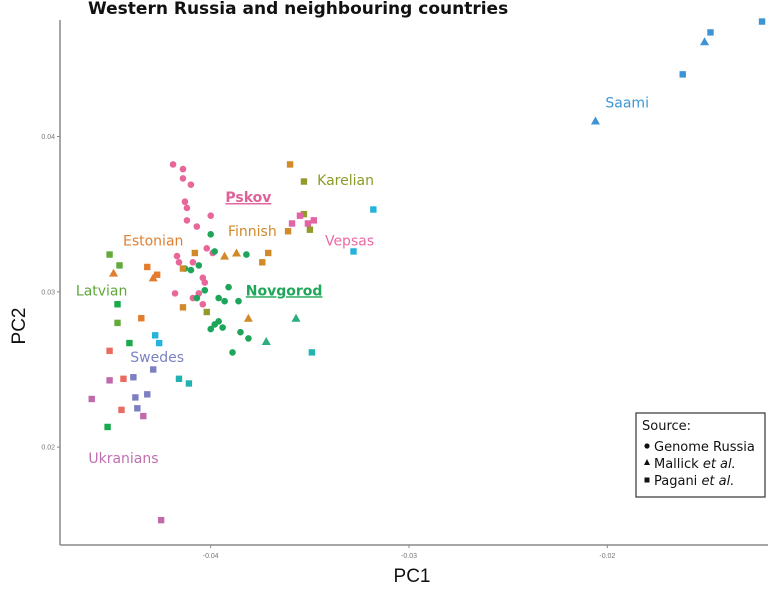 This screenshot has height=593, width=768. What do you see at coordinates (153, 242) in the screenshot?
I see `group-label-estonian: Estonian` at bounding box center [153, 242].